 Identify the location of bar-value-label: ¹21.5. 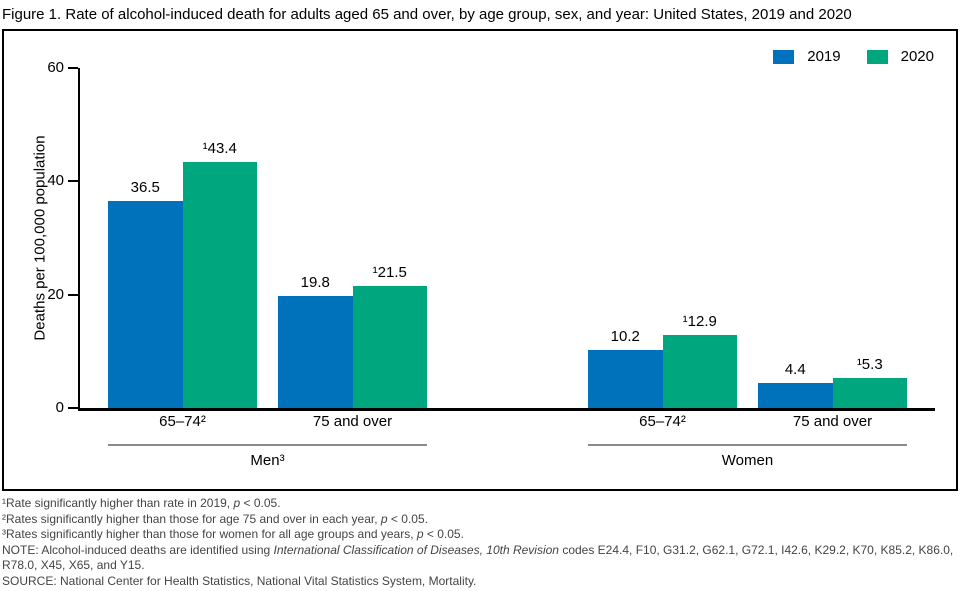
(389, 273).